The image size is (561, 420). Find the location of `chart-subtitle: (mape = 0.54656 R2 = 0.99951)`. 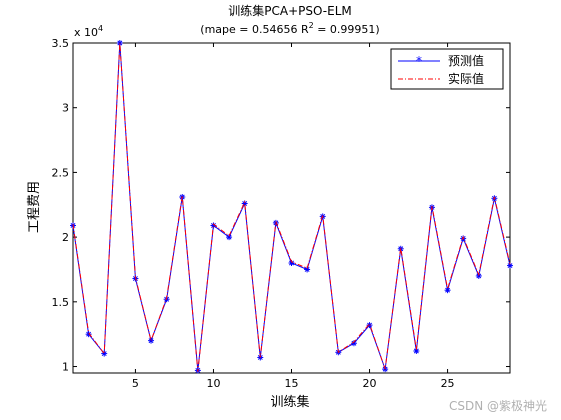

chart-subtitle: (mape = 0.54656 R2 = 0.99951) is located at coordinates (289, 28).